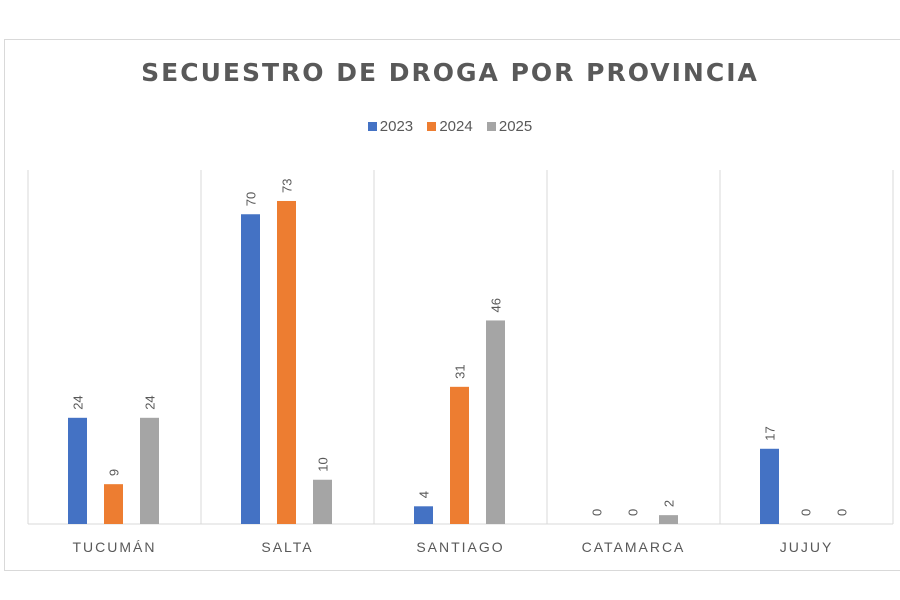  I want to click on data-label: 73, so click(287, 186).